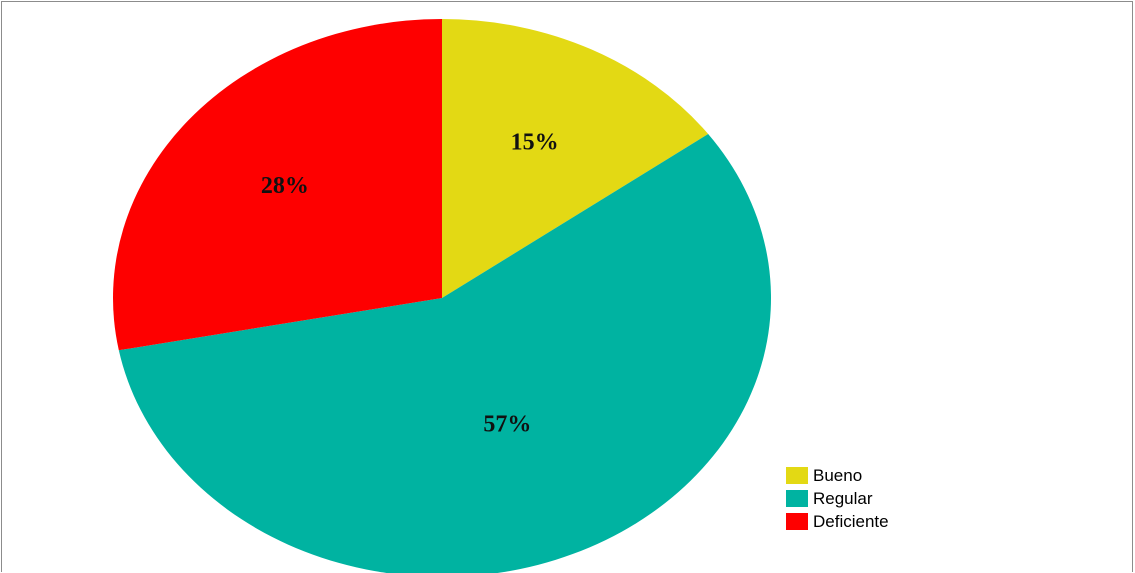  I want to click on legend-label-regular: Regular, so click(843, 498).